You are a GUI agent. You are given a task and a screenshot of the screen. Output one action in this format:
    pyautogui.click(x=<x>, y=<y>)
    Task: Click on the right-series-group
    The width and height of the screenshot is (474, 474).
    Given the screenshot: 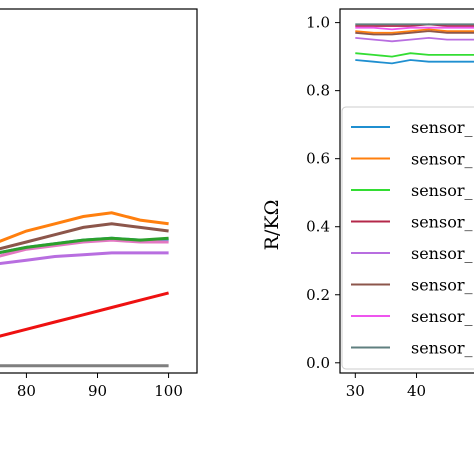 What is the action you would take?
    pyautogui.click(x=414, y=44)
    